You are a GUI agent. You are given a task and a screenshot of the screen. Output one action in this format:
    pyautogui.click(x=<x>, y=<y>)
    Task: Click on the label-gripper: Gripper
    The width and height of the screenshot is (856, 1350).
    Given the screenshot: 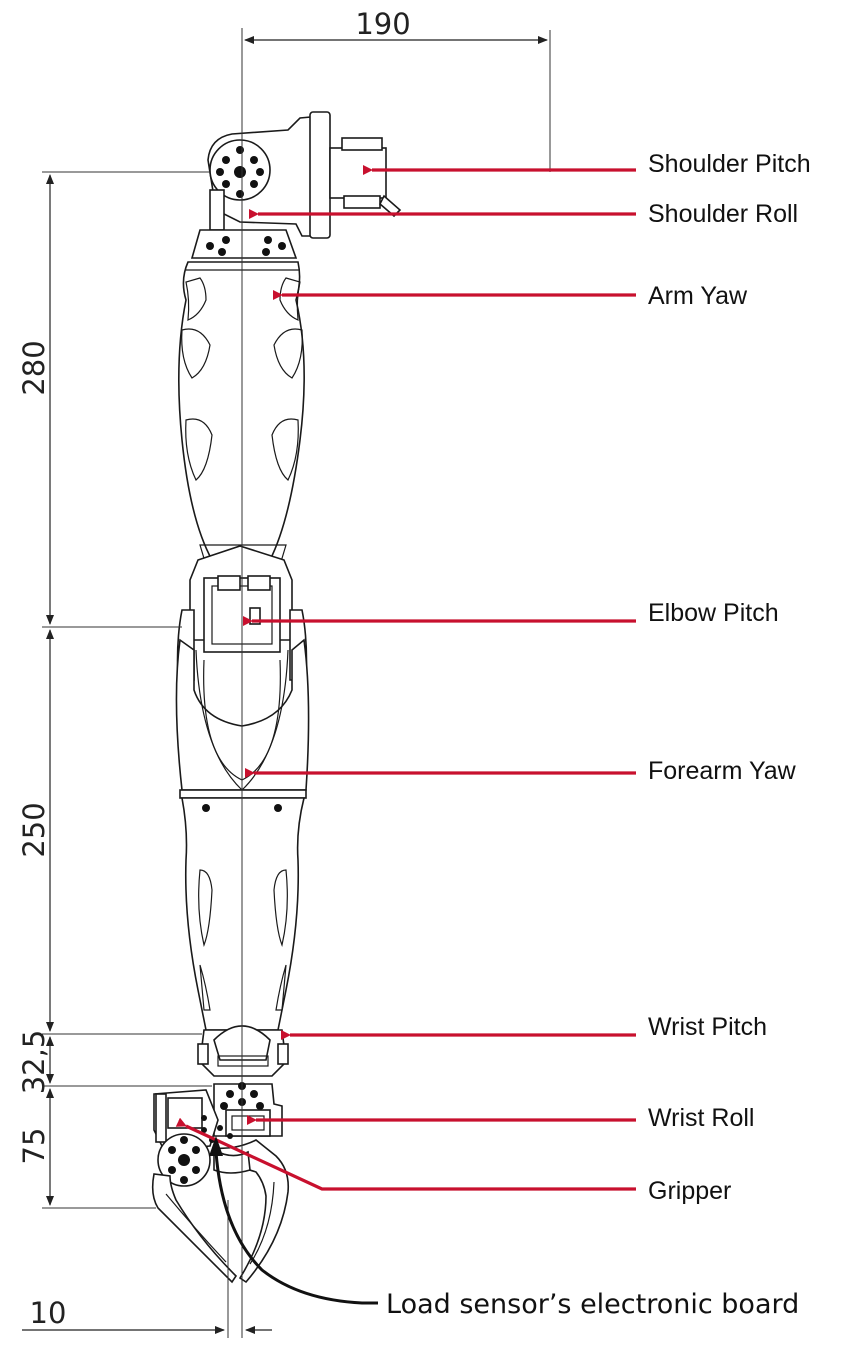 What is the action you would take?
    pyautogui.click(x=689, y=1191)
    